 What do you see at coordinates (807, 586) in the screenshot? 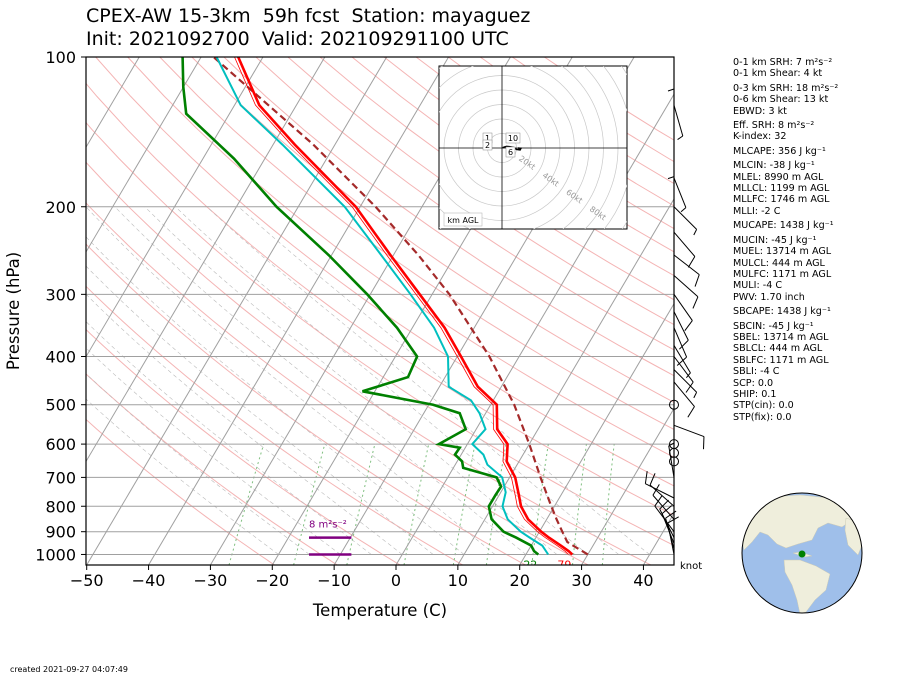
I see `map-landmass` at bounding box center [807, 586].